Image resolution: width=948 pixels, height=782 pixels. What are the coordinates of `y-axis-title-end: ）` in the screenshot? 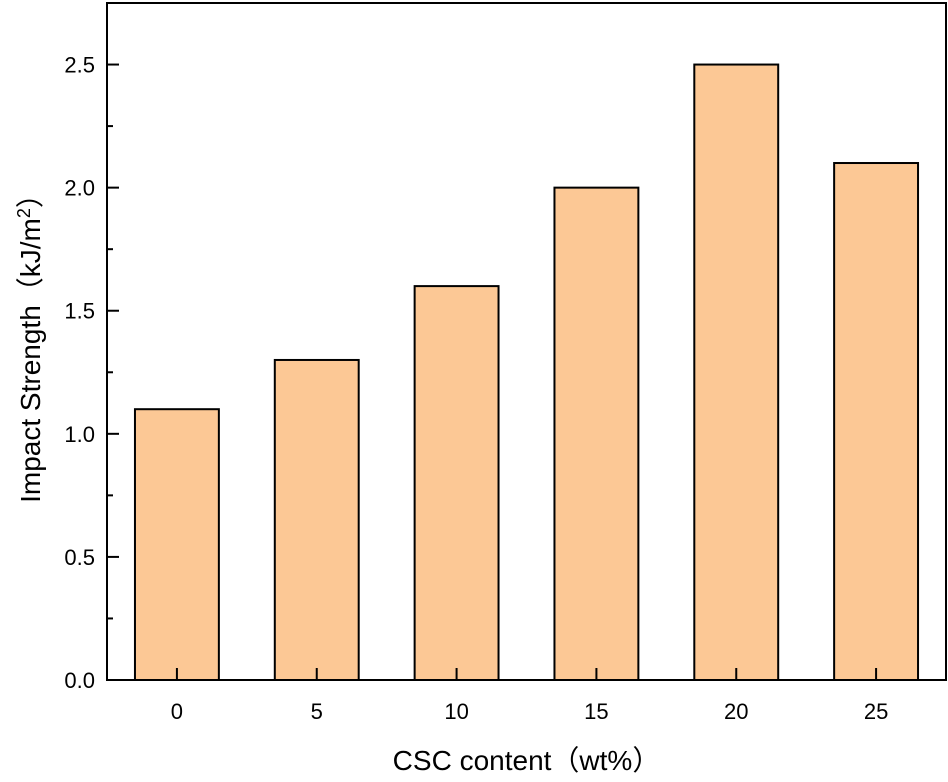 It's located at (30, 194).